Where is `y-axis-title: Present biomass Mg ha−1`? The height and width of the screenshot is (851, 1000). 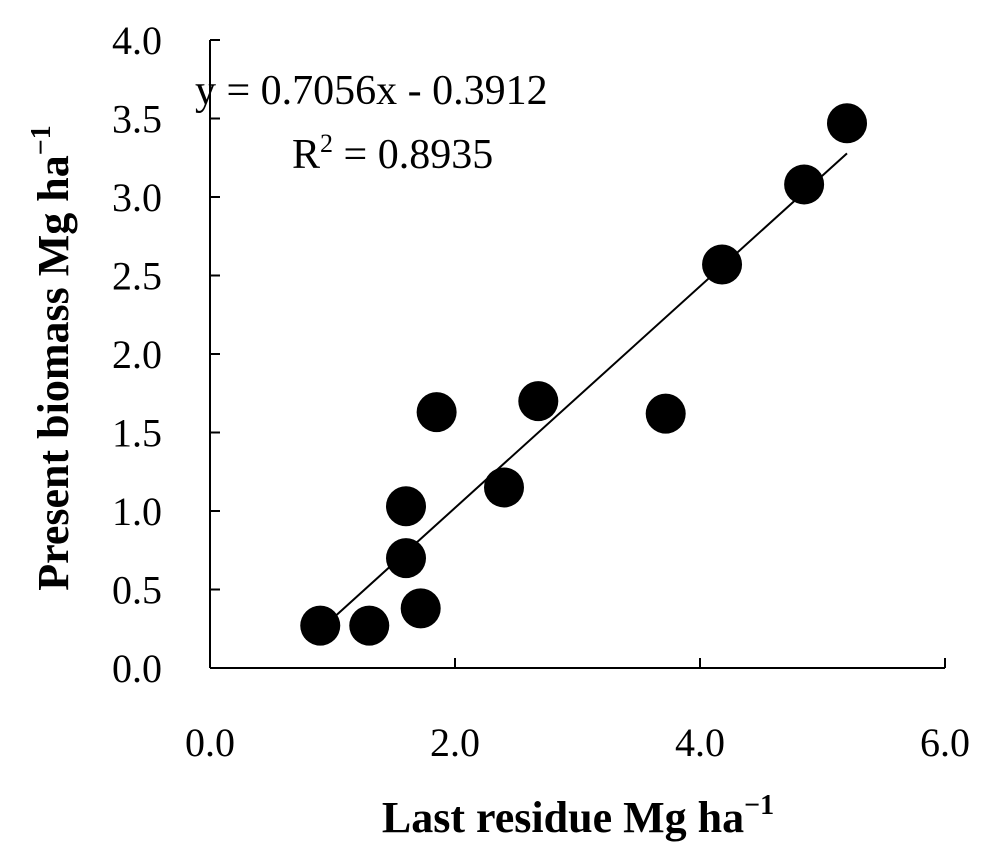
y-axis-title: Present biomass Mg ha−1 is located at coordinates (52, 357).